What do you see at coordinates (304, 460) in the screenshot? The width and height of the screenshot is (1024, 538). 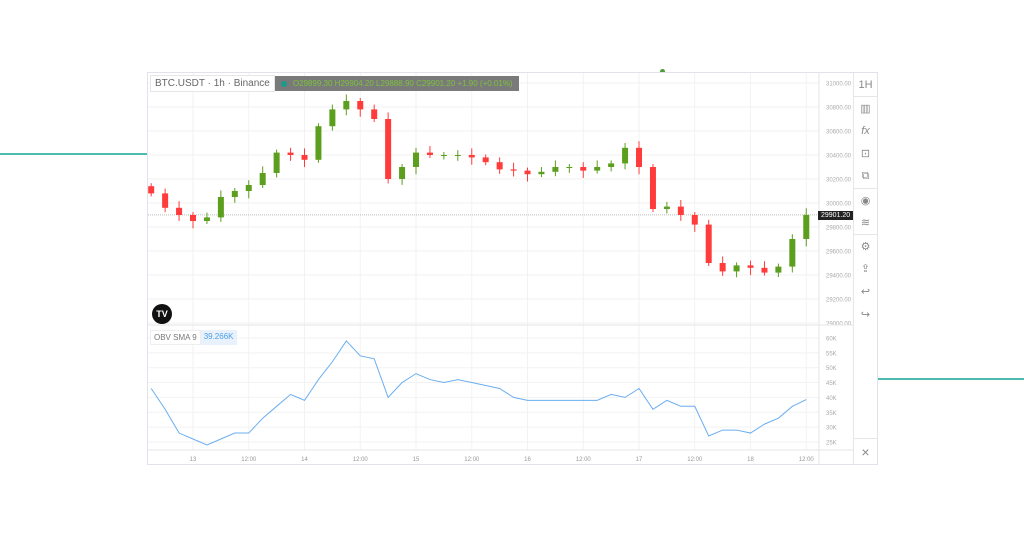 I see `time-tick-label: 14` at bounding box center [304, 460].